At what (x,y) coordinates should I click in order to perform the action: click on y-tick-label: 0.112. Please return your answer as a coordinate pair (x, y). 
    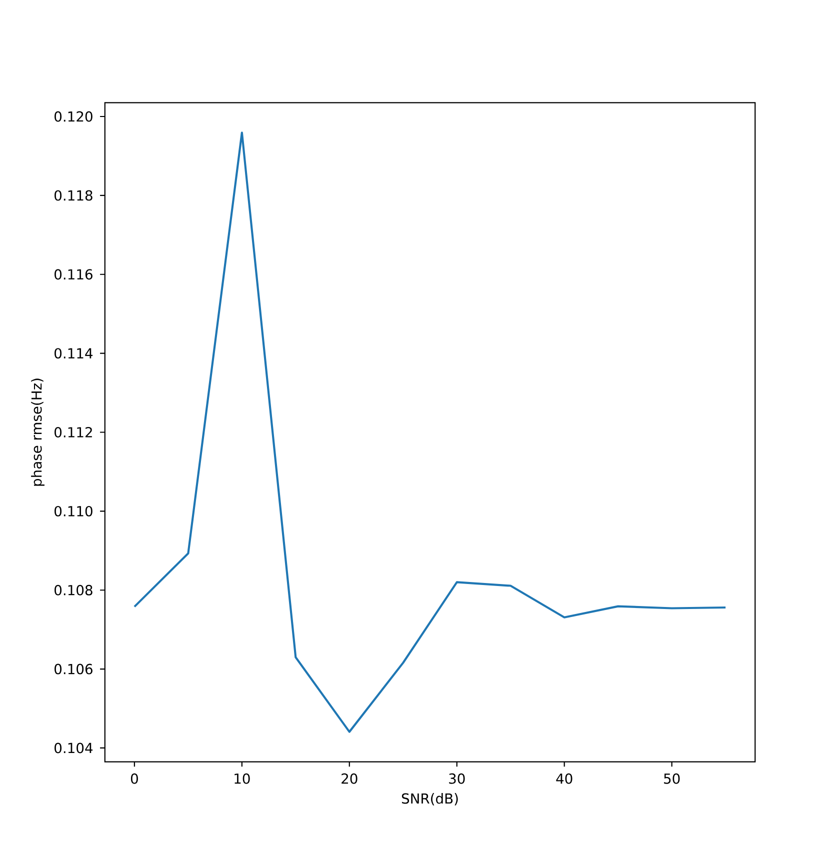
    Looking at the image, I should click on (73, 432).